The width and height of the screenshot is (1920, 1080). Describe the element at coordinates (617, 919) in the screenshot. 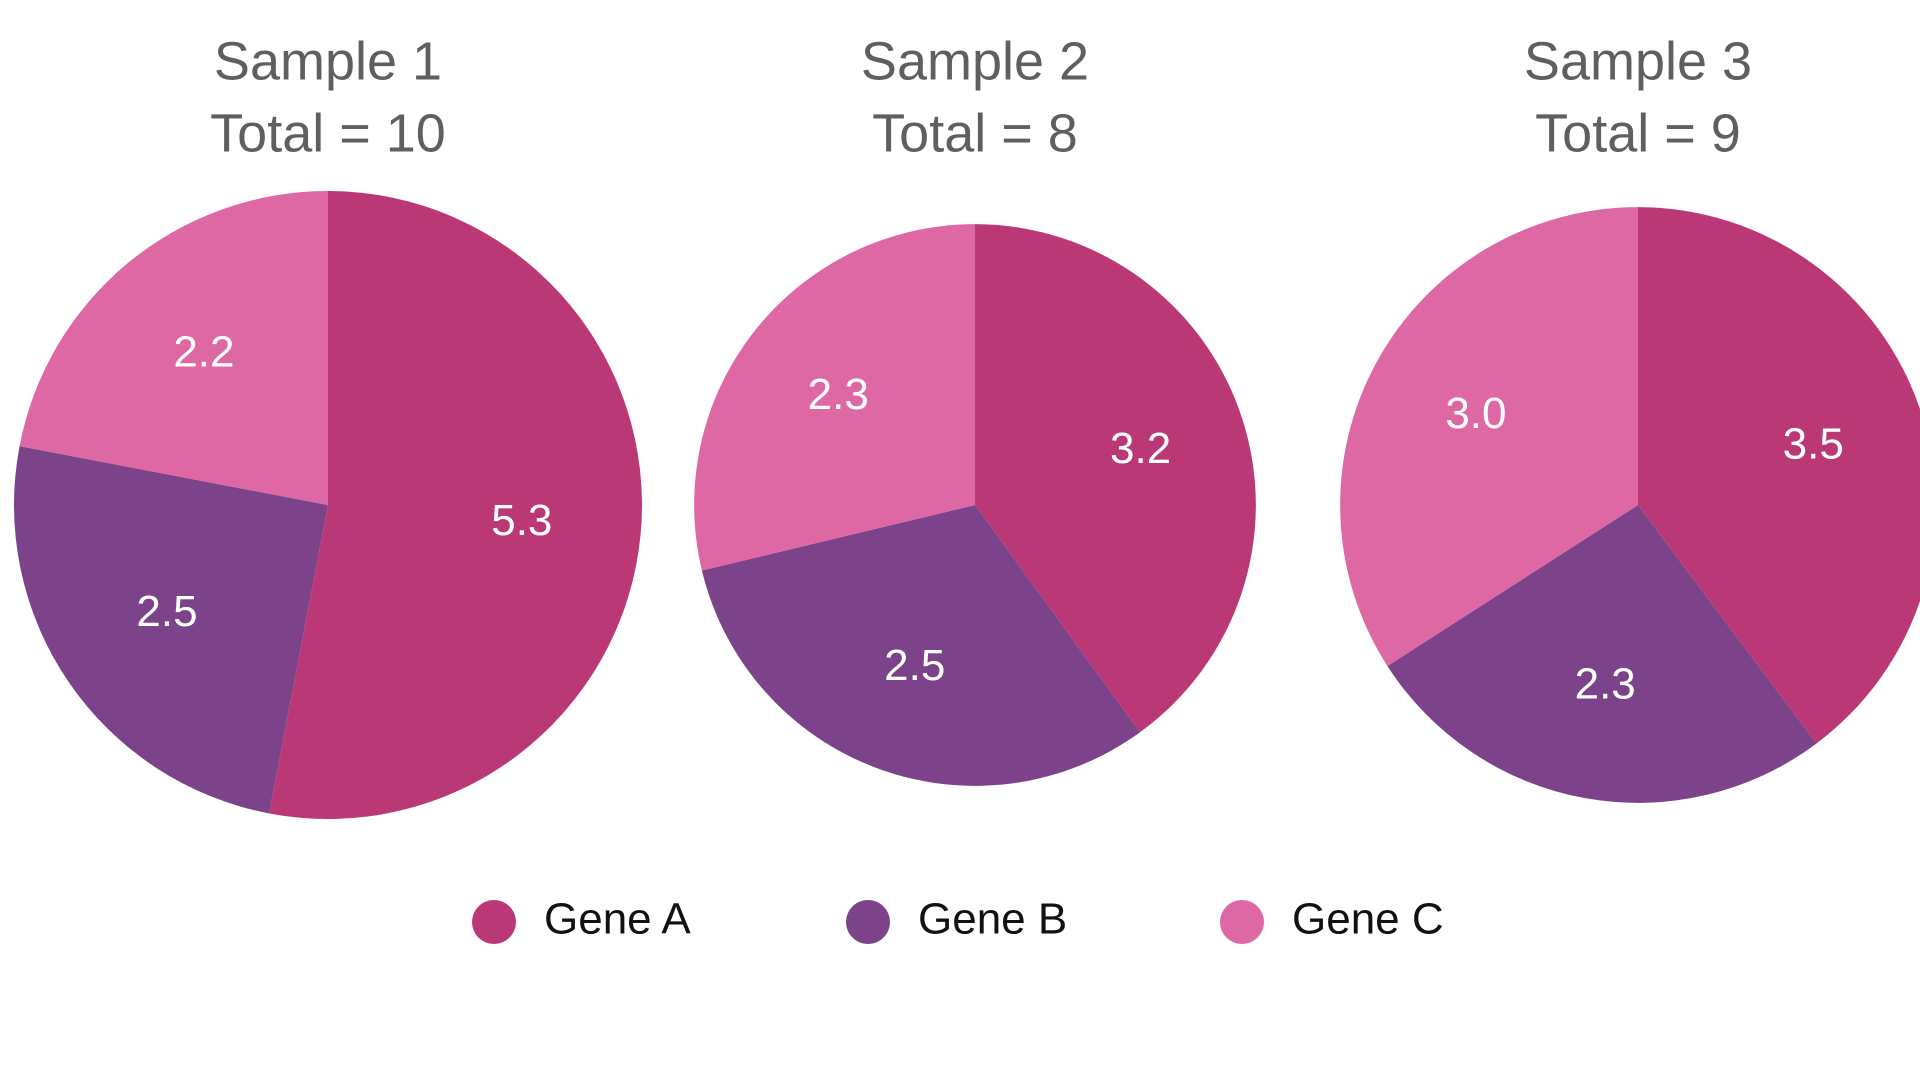

I see `legend-label: Gene A` at that location.